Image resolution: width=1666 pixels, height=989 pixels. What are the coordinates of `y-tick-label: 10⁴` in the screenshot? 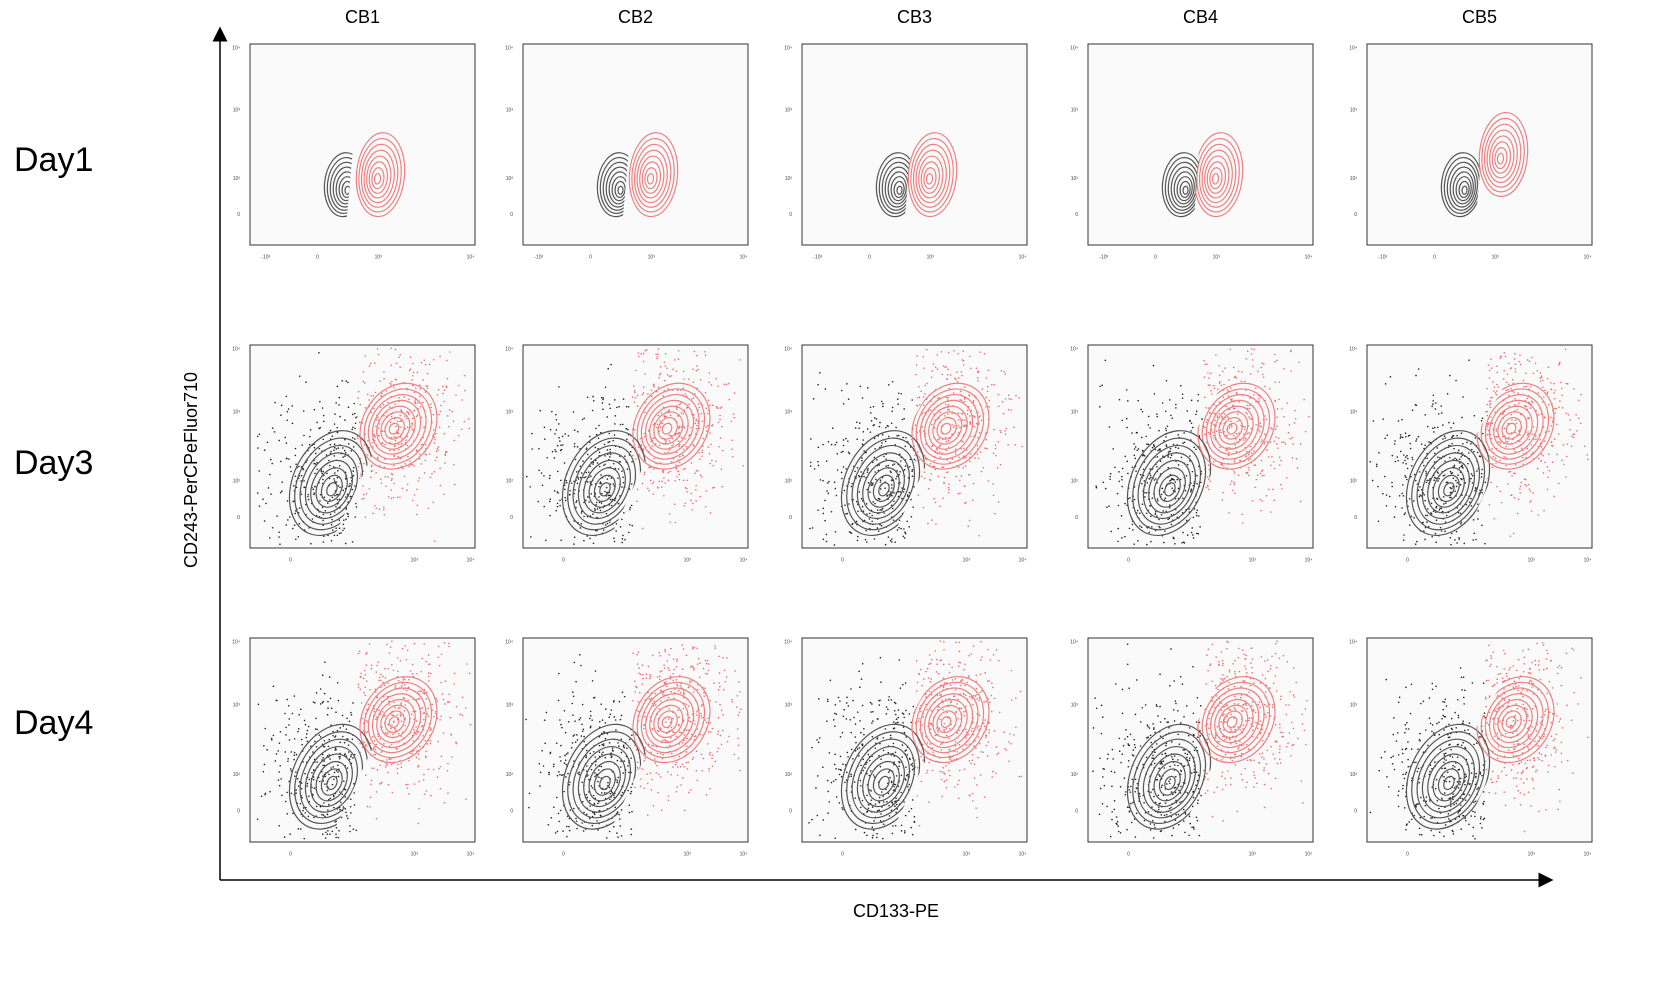 It's located at (509, 349).